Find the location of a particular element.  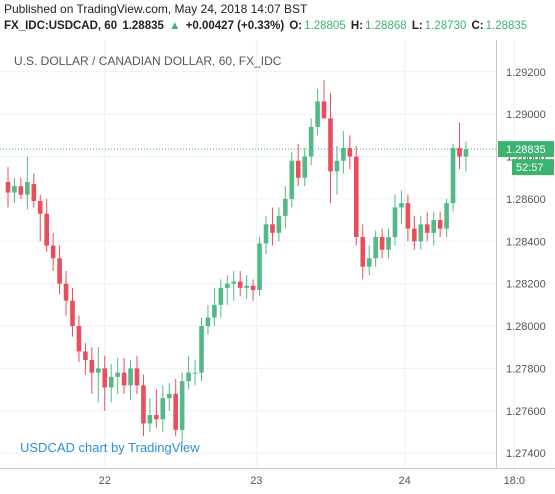

last-price: 1.28835 is located at coordinates (143, 26).